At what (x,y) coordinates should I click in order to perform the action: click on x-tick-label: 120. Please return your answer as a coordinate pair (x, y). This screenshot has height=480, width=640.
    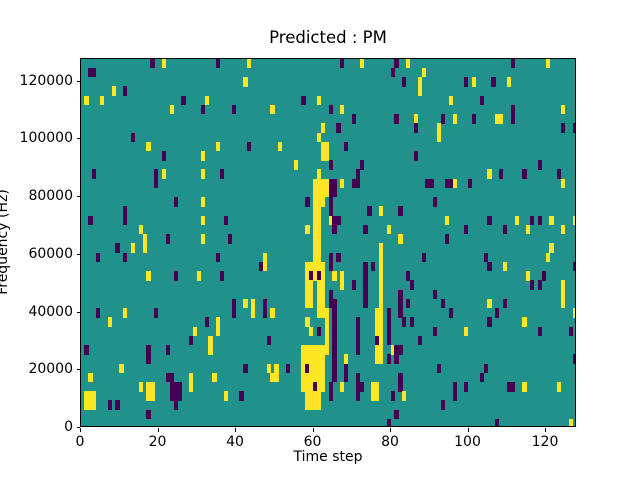
    Looking at the image, I should click on (545, 442).